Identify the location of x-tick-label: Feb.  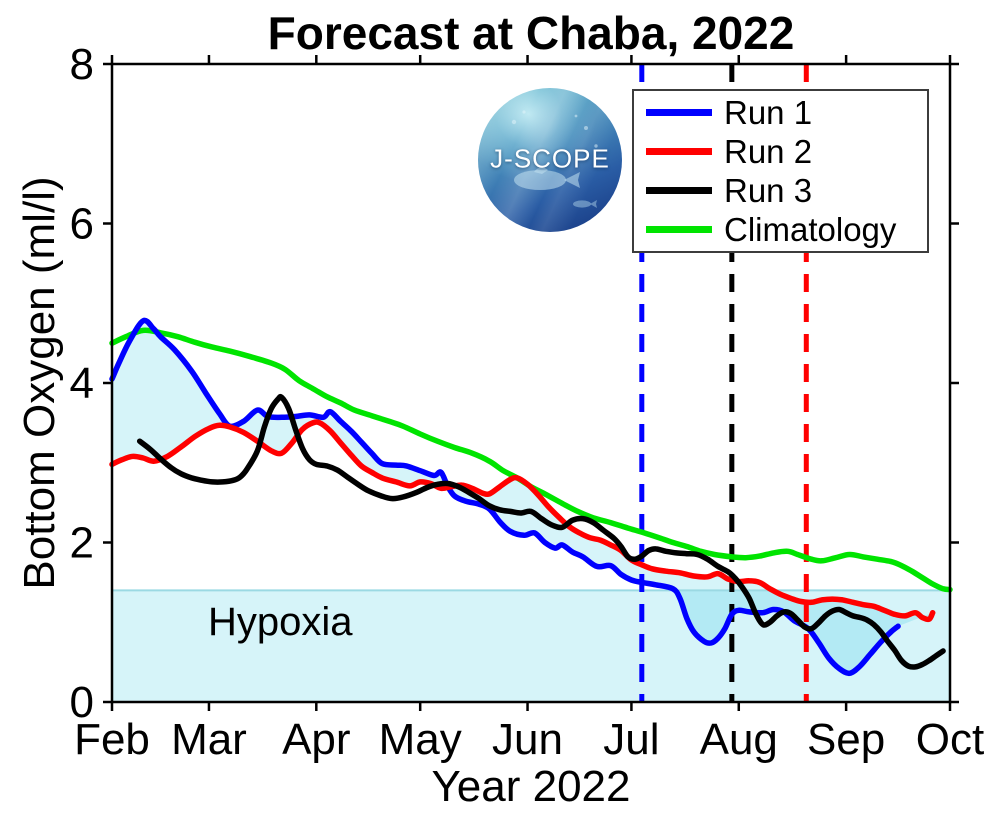
(112, 739).